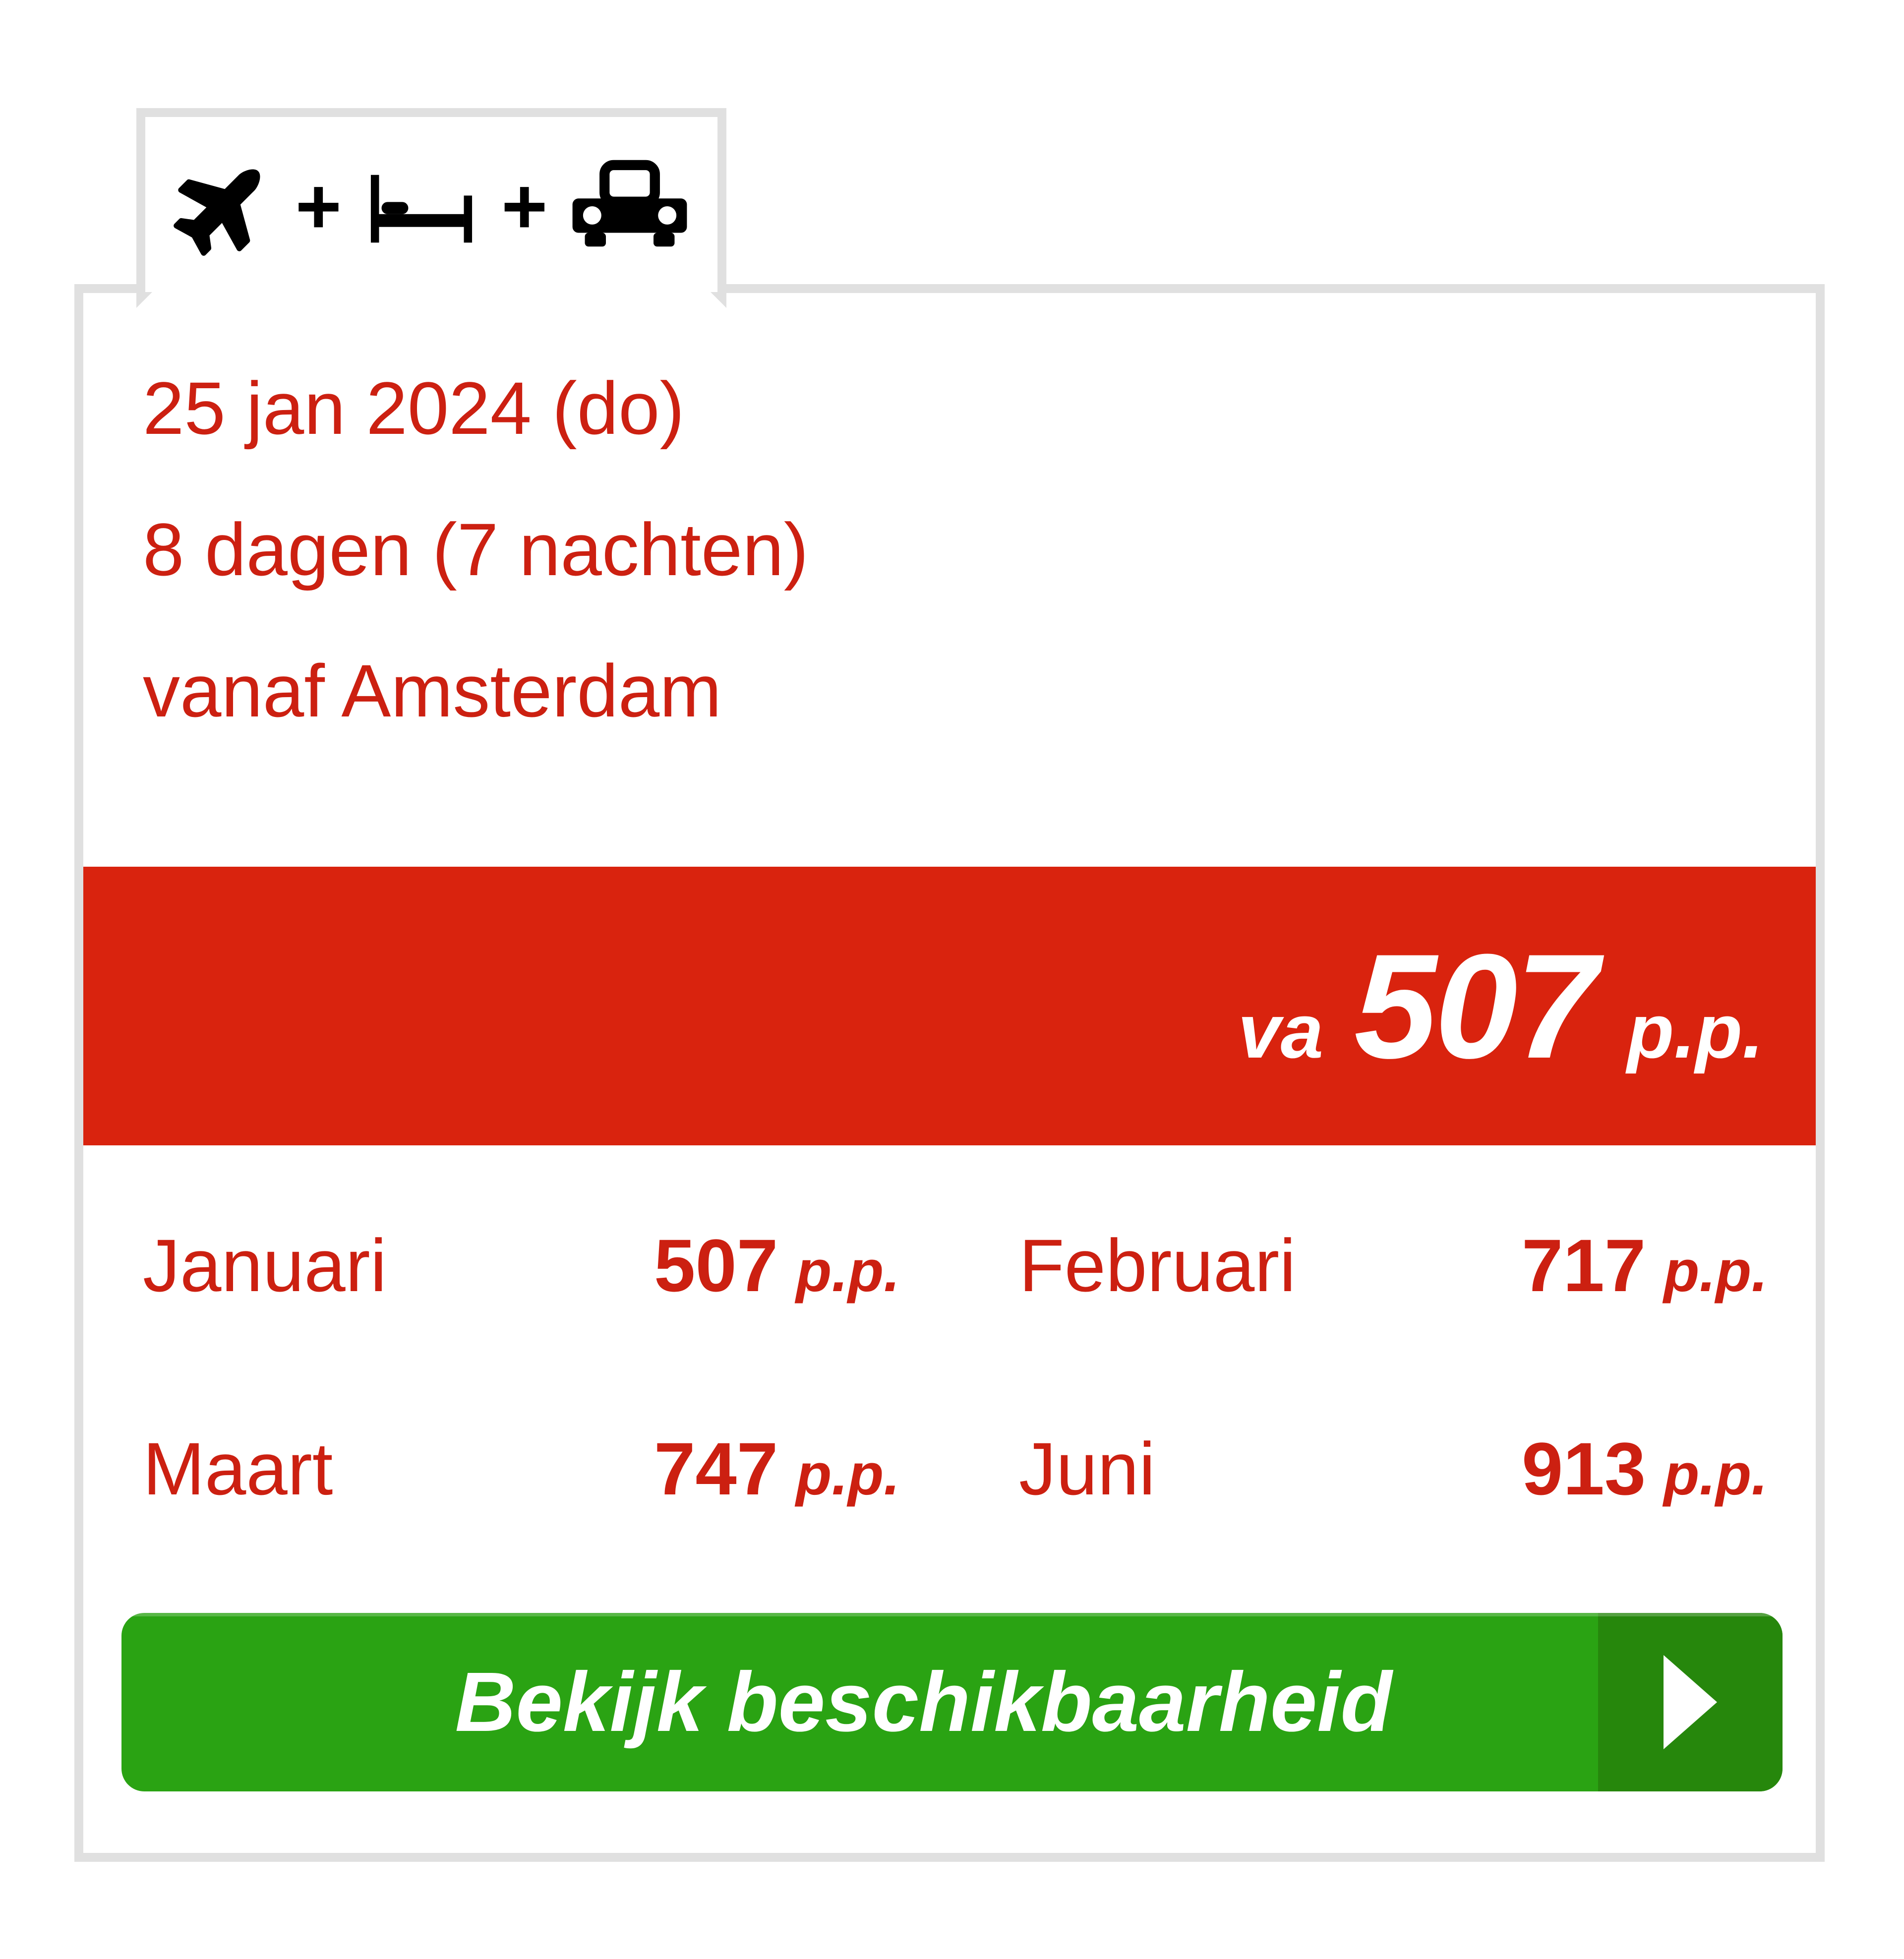 The height and width of the screenshot is (1959, 1904). I want to click on airplane-icon, so click(216, 213).